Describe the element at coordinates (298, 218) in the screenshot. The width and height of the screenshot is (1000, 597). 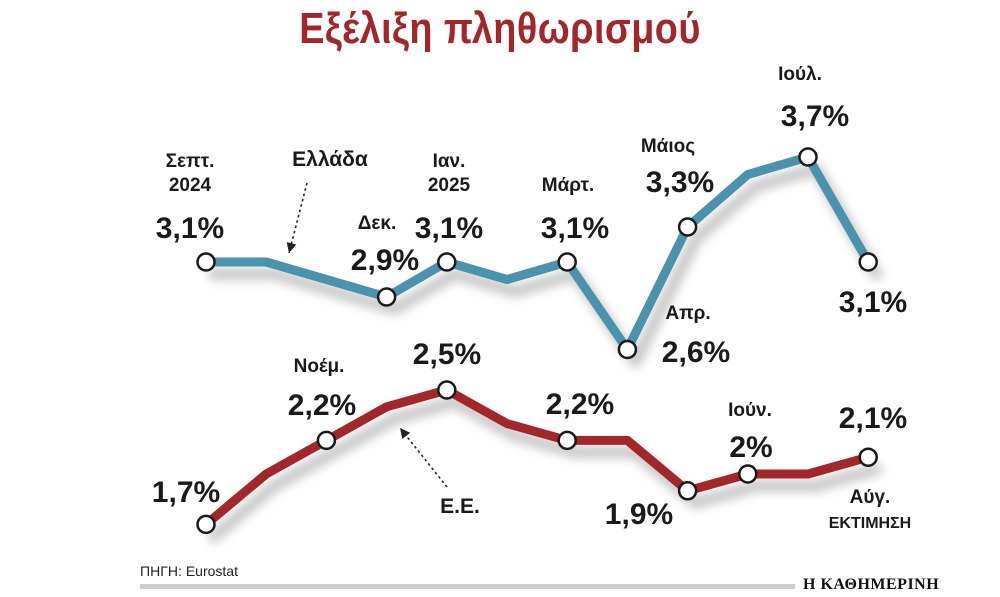
I see `greece-annotation-arrow` at that location.